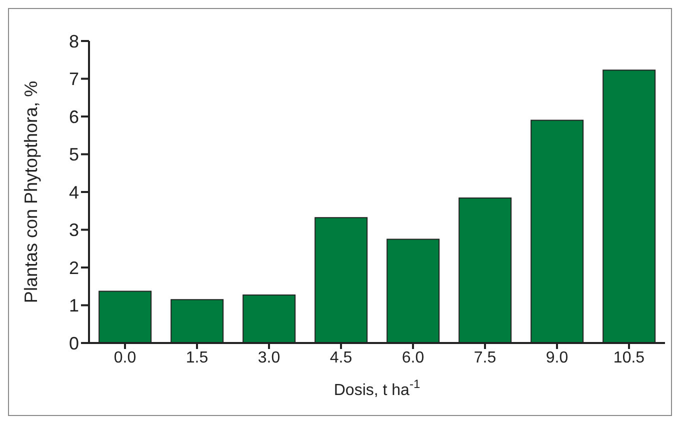  What do you see at coordinates (73, 268) in the screenshot?
I see `y-tick-label: 2` at bounding box center [73, 268].